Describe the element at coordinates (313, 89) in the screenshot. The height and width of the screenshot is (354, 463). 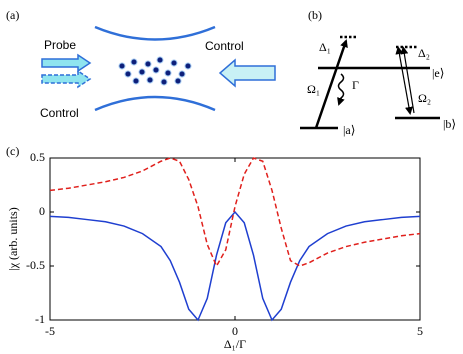
I see `rabi-label: Ω₁` at that location.